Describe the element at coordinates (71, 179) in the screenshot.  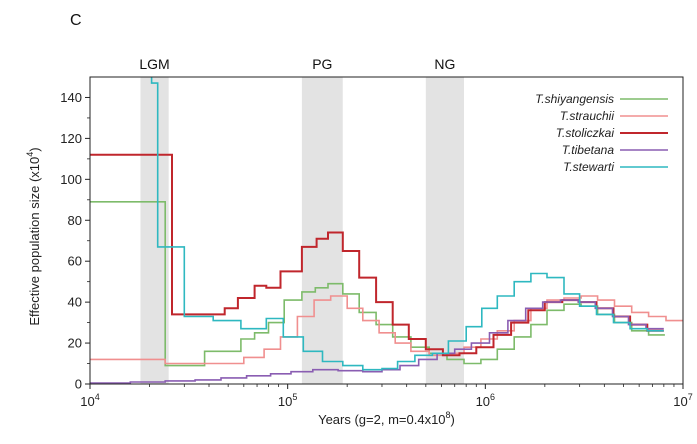
I see `y-tick-label: 100` at that location.